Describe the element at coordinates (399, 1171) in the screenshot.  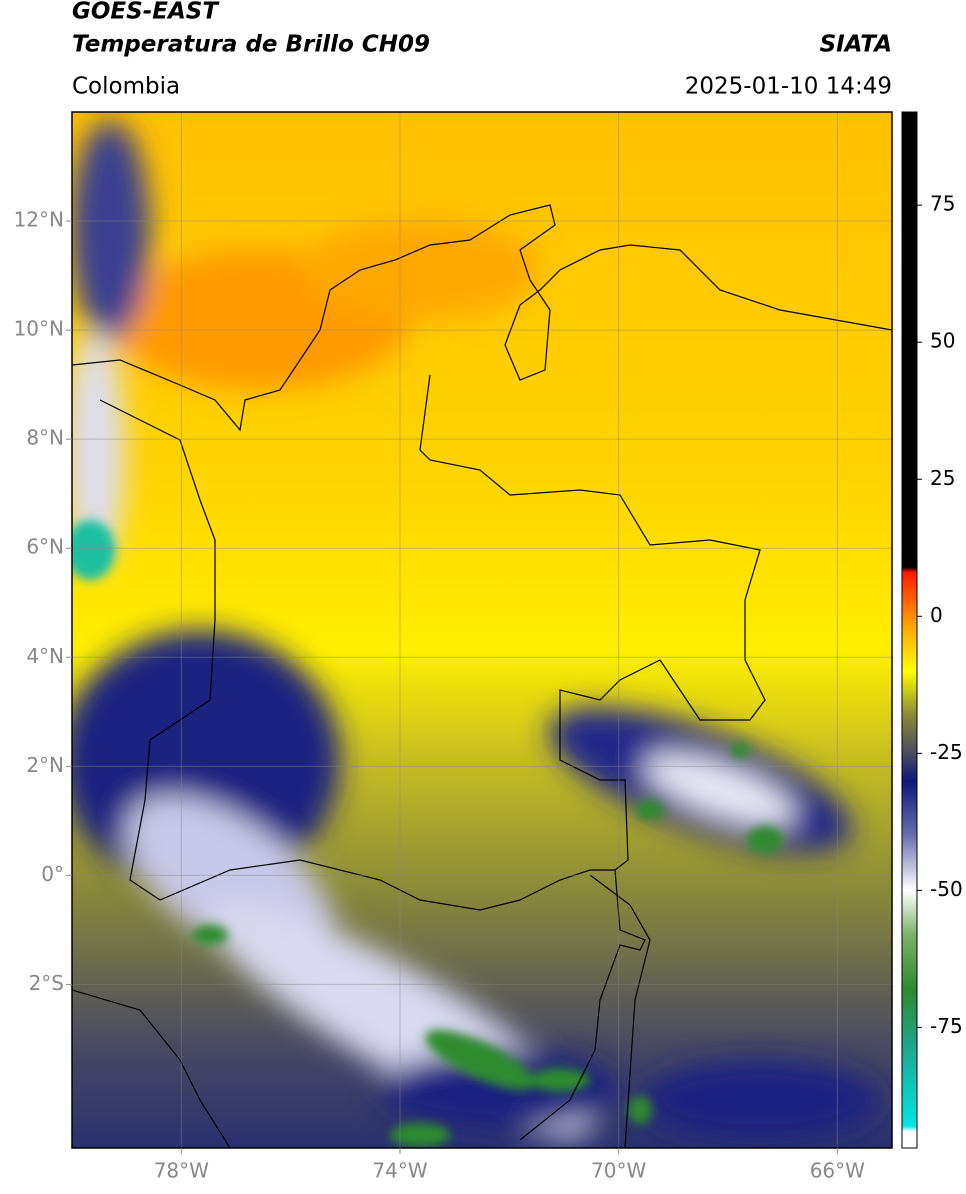
I see `x-tick-label: 74°W` at that location.